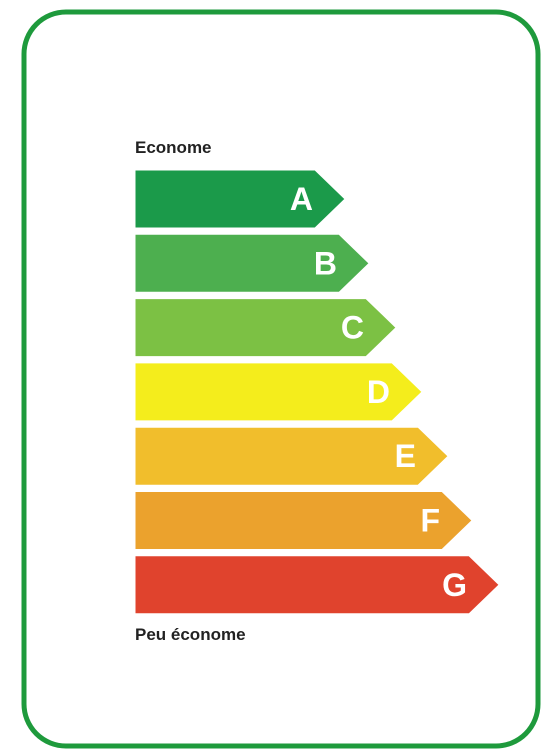 The image size is (546, 753). I want to click on energy-class-letter: B, so click(325, 263).